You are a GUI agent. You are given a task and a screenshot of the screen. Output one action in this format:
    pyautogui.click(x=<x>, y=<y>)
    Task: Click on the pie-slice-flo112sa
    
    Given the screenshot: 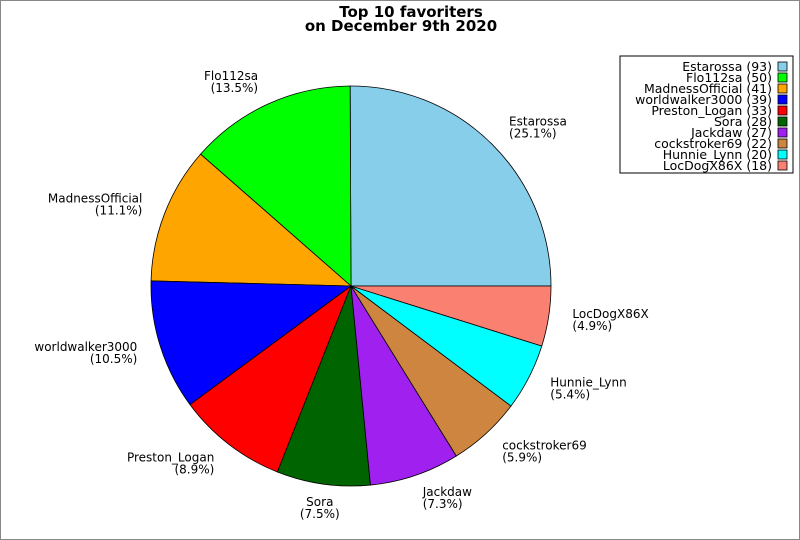 What is the action you would take?
    pyautogui.click(x=276, y=186)
    